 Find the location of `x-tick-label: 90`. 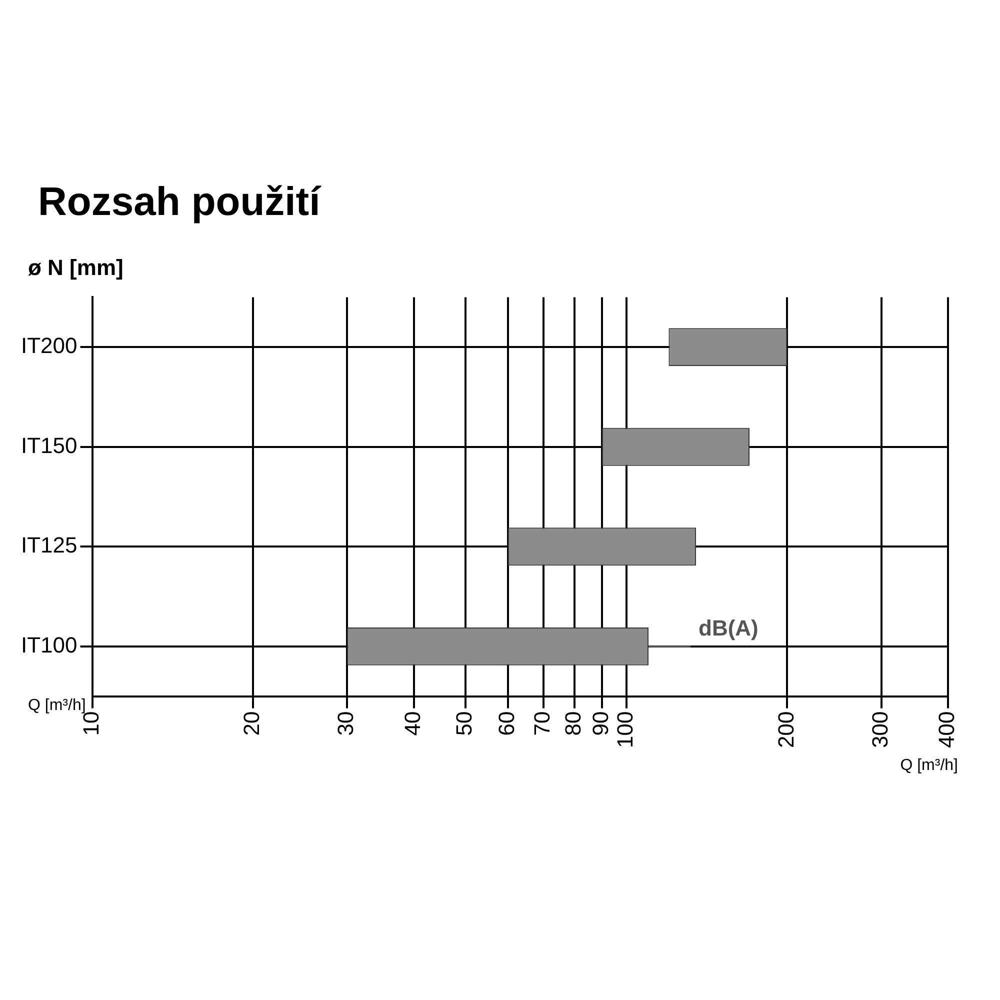

x-tick-label: 90 is located at coordinates (601, 723).